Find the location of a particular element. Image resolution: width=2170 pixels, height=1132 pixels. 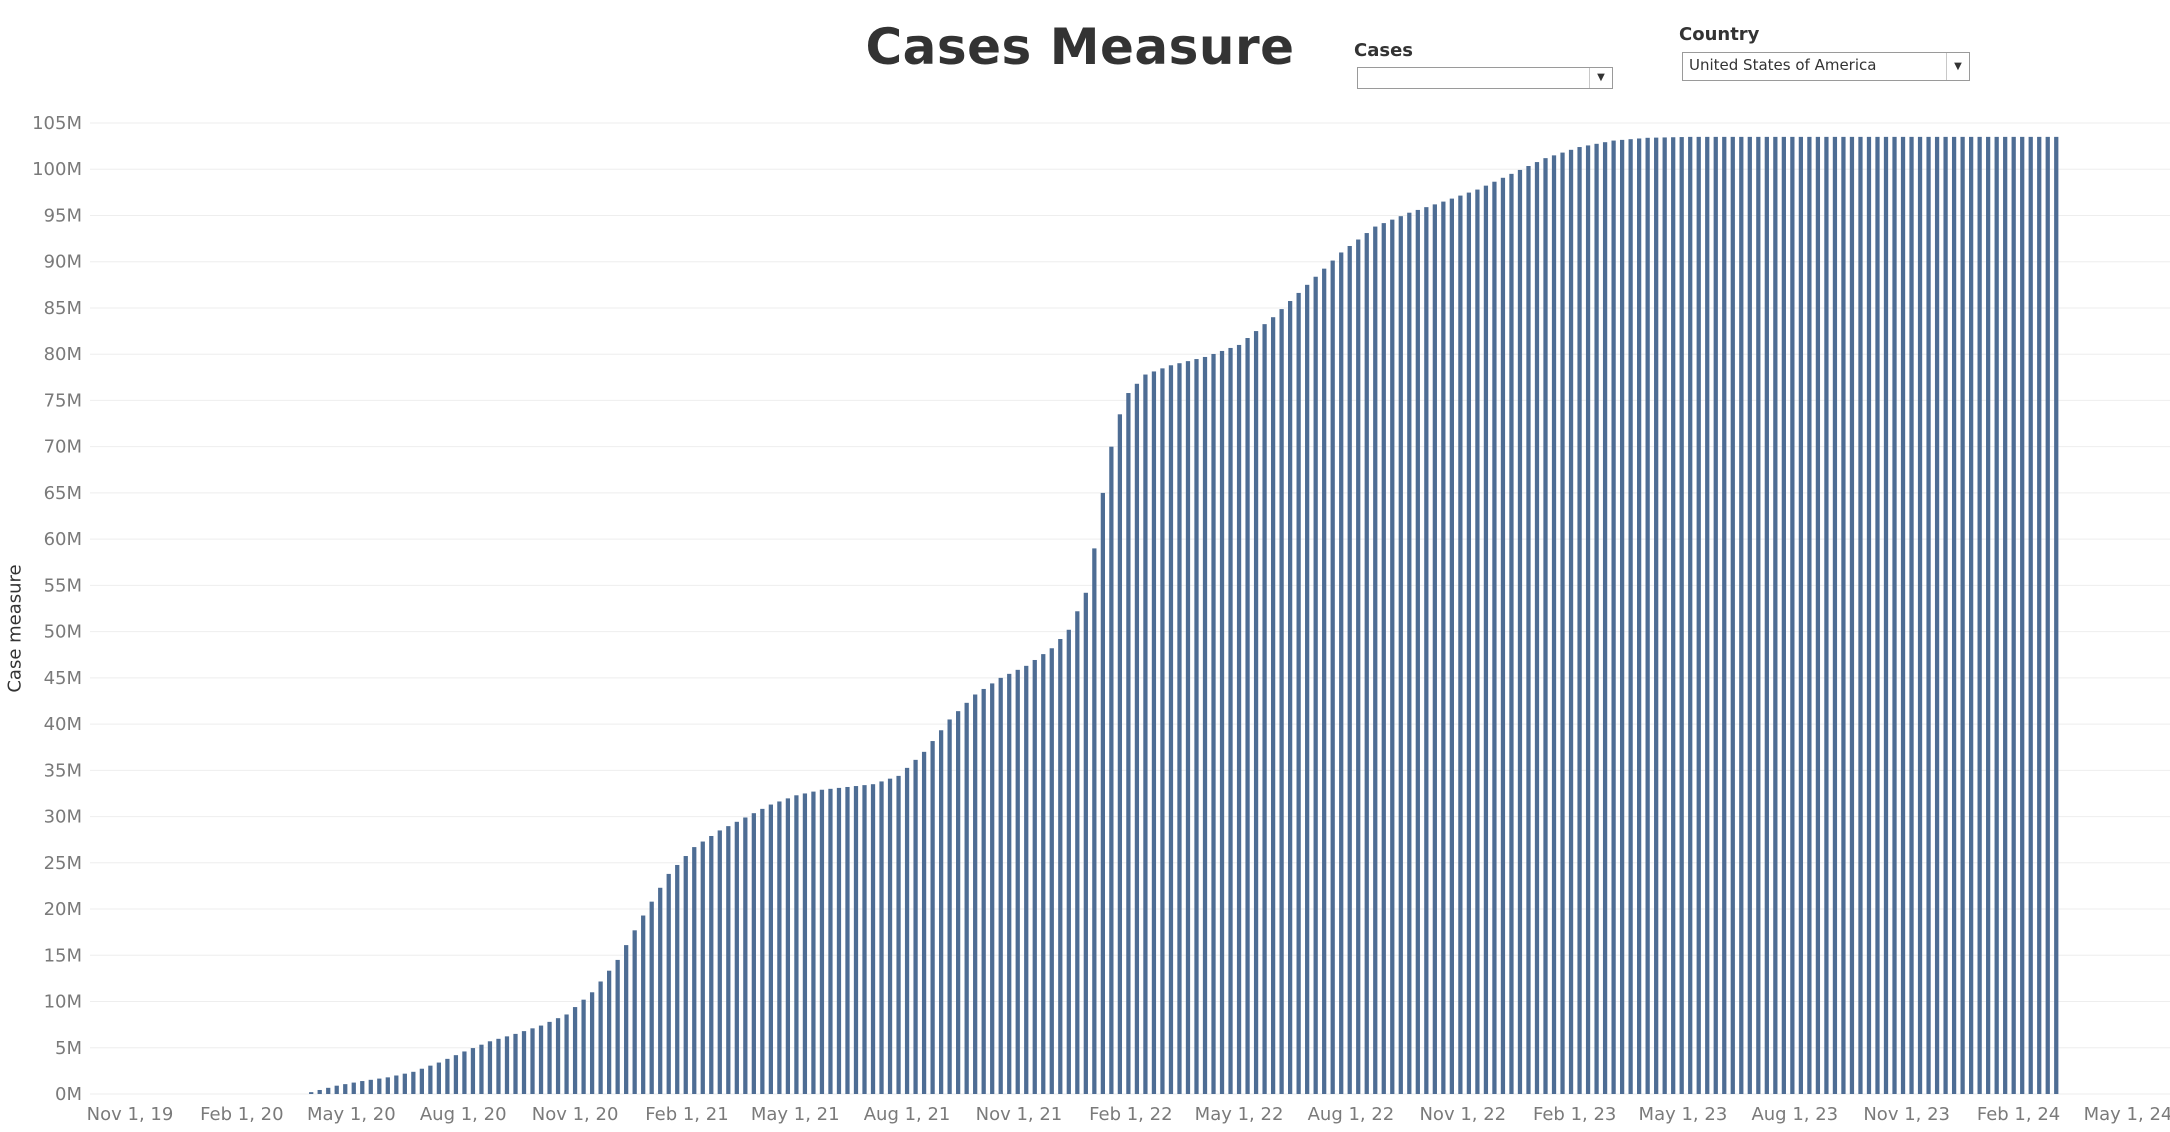

y-tick-label: 40M is located at coordinates (63, 724).